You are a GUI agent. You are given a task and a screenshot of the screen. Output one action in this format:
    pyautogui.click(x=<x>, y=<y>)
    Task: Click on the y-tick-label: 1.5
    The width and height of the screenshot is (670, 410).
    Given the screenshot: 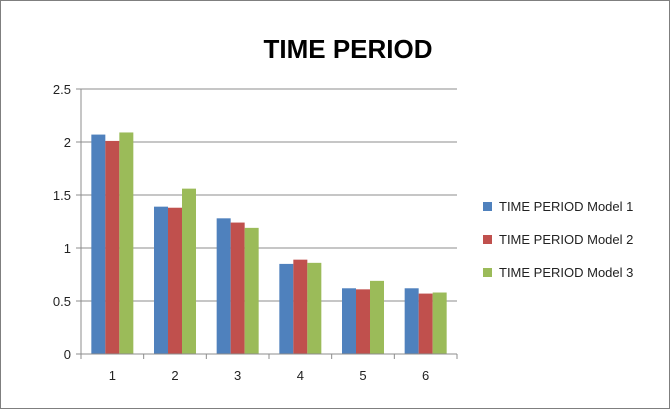 What is the action you would take?
    pyautogui.click(x=62, y=195)
    